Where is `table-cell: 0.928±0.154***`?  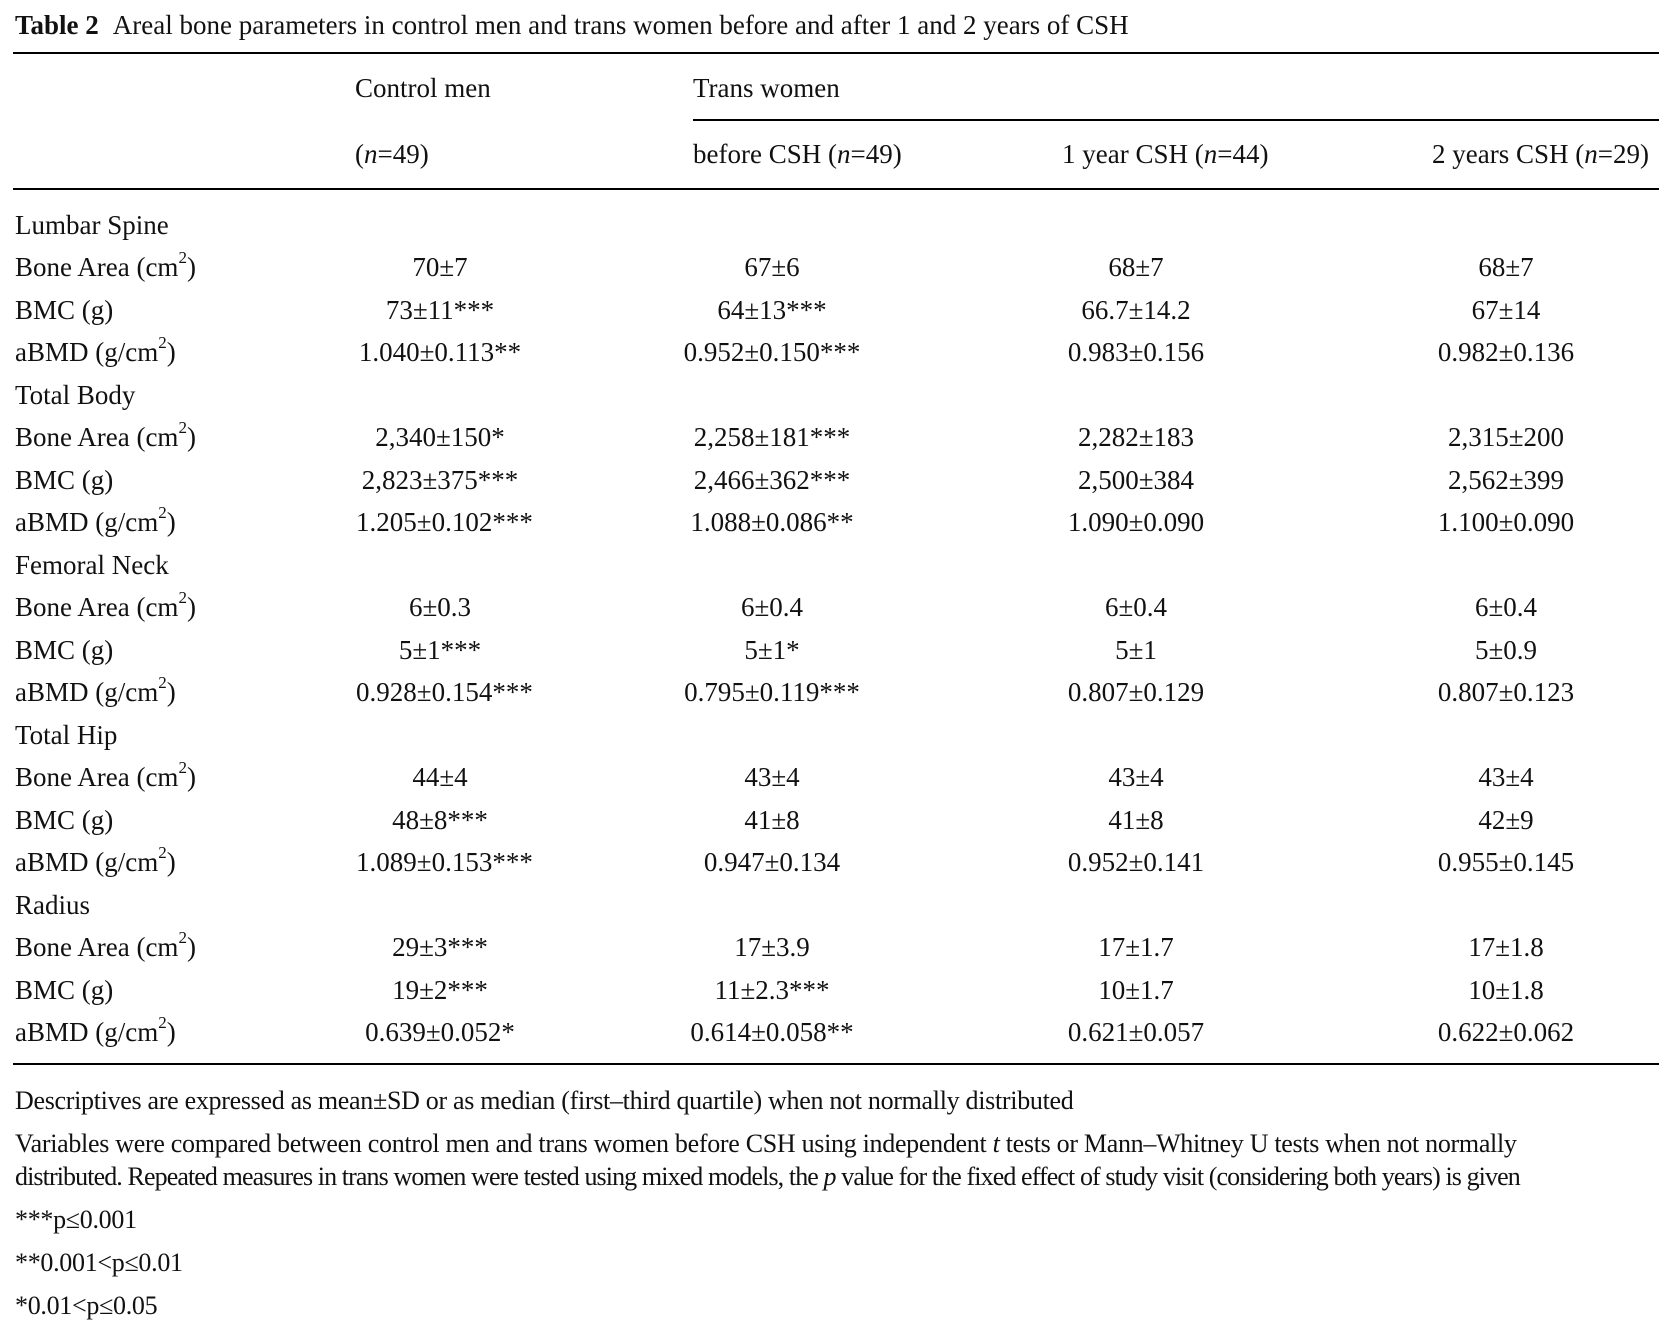
table-cell: 0.928±0.154*** is located at coordinates (444, 692).